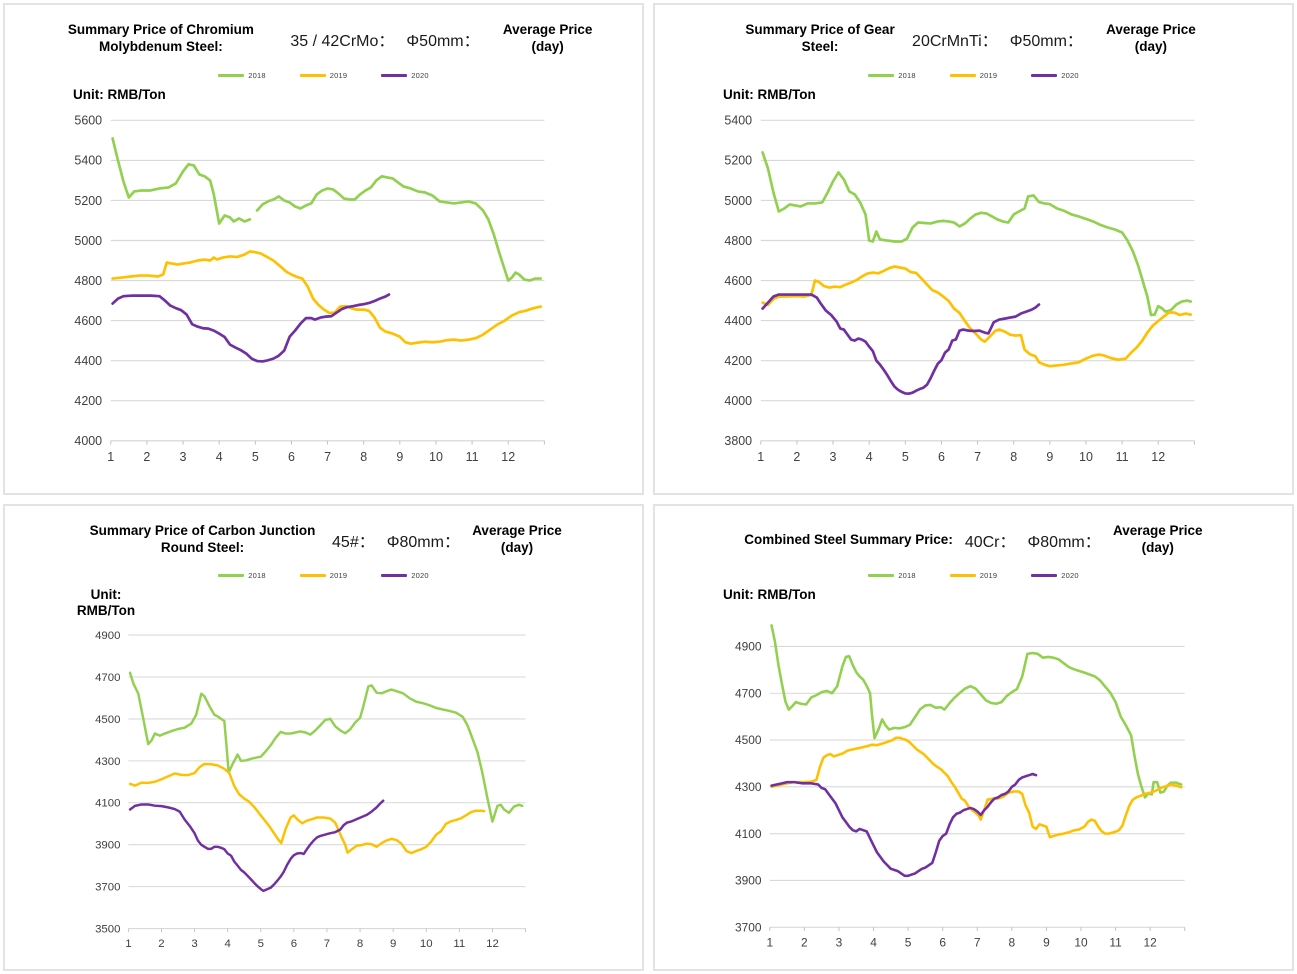  Describe the element at coordinates (88, 441) in the screenshot. I see `y-axis-label: 4000` at that location.